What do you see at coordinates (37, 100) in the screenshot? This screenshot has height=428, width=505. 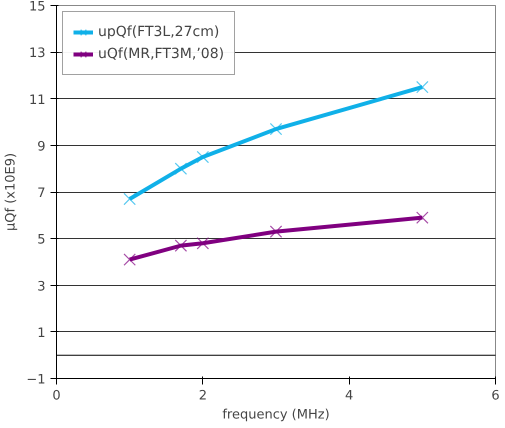 I see `y-tick-label: 11` at bounding box center [37, 100].